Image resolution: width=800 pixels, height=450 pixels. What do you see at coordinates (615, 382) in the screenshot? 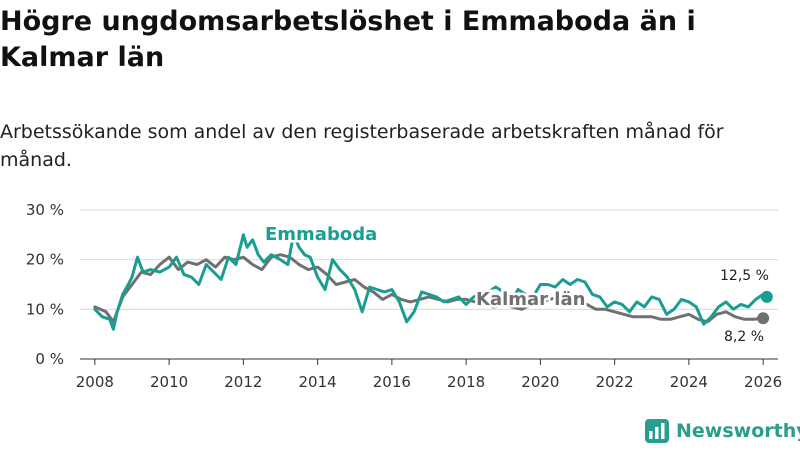
I see `x-tick-label: 2022` at bounding box center [615, 382].